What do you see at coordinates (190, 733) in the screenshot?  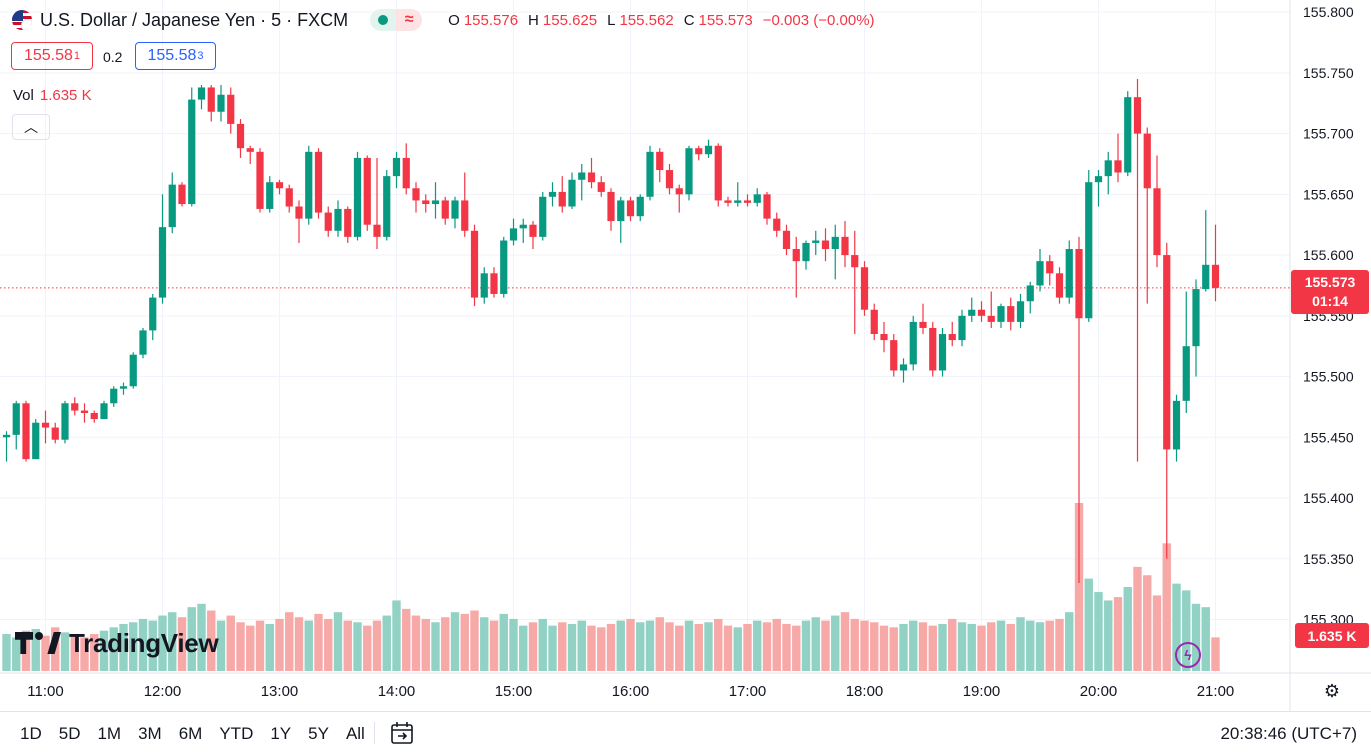 I see `range-6m-button: 6M` at bounding box center [190, 733].